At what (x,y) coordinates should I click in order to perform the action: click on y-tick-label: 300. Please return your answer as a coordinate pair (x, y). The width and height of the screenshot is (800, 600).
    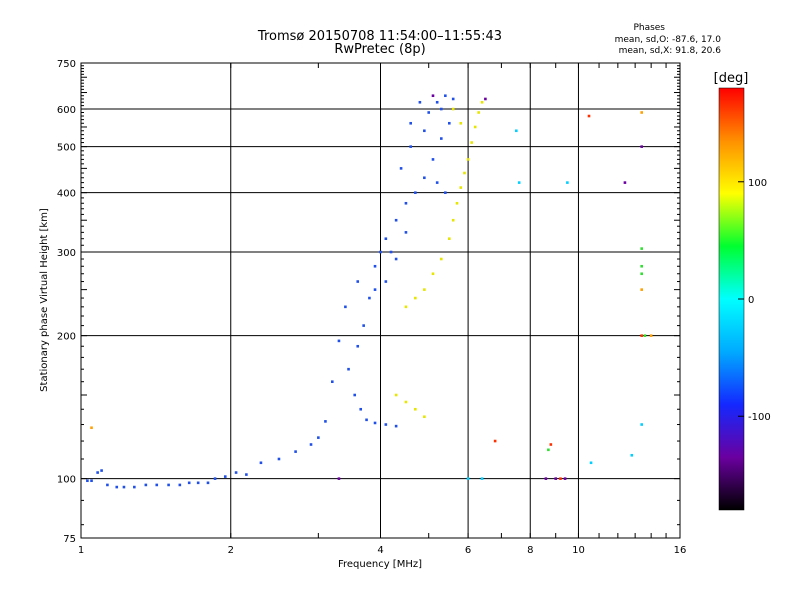
    Looking at the image, I should click on (66, 253).